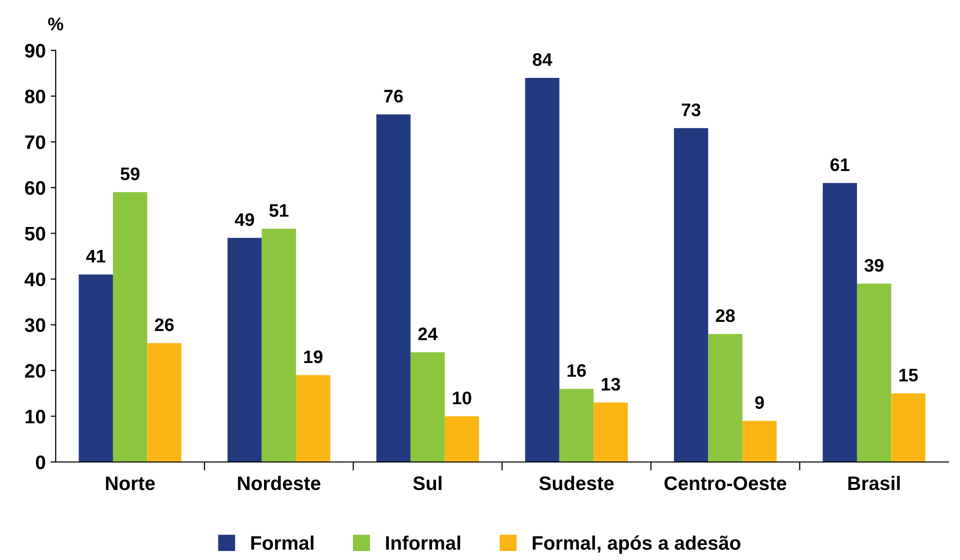  I want to click on data-label: 61, so click(840, 165).